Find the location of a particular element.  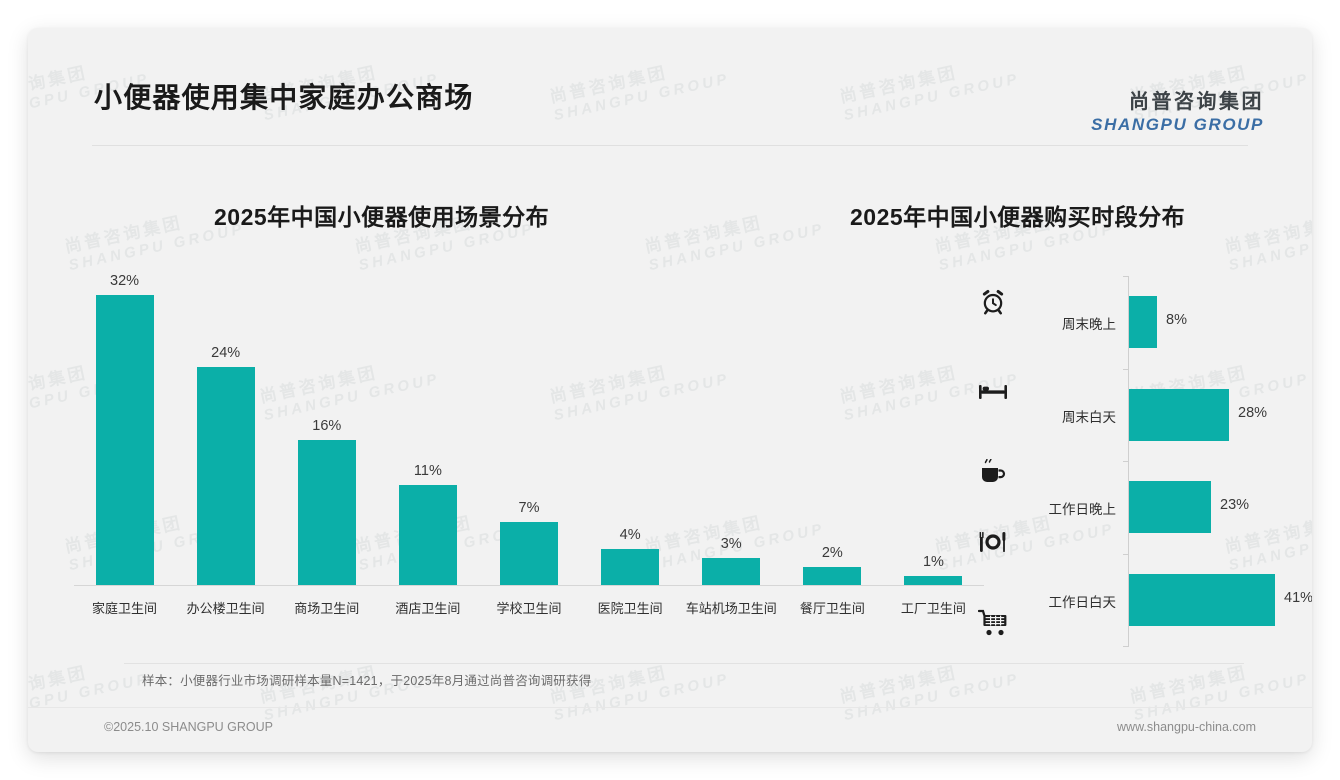

bar-value-label: 11% is located at coordinates (427, 471).